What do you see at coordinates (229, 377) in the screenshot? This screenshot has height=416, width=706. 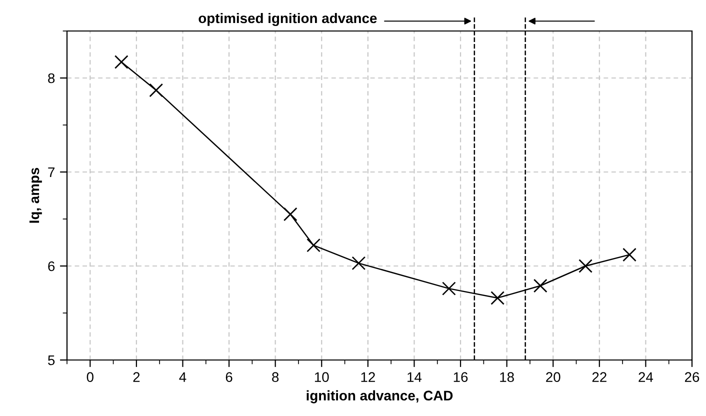 I see `x-tick-label: 6` at bounding box center [229, 377].